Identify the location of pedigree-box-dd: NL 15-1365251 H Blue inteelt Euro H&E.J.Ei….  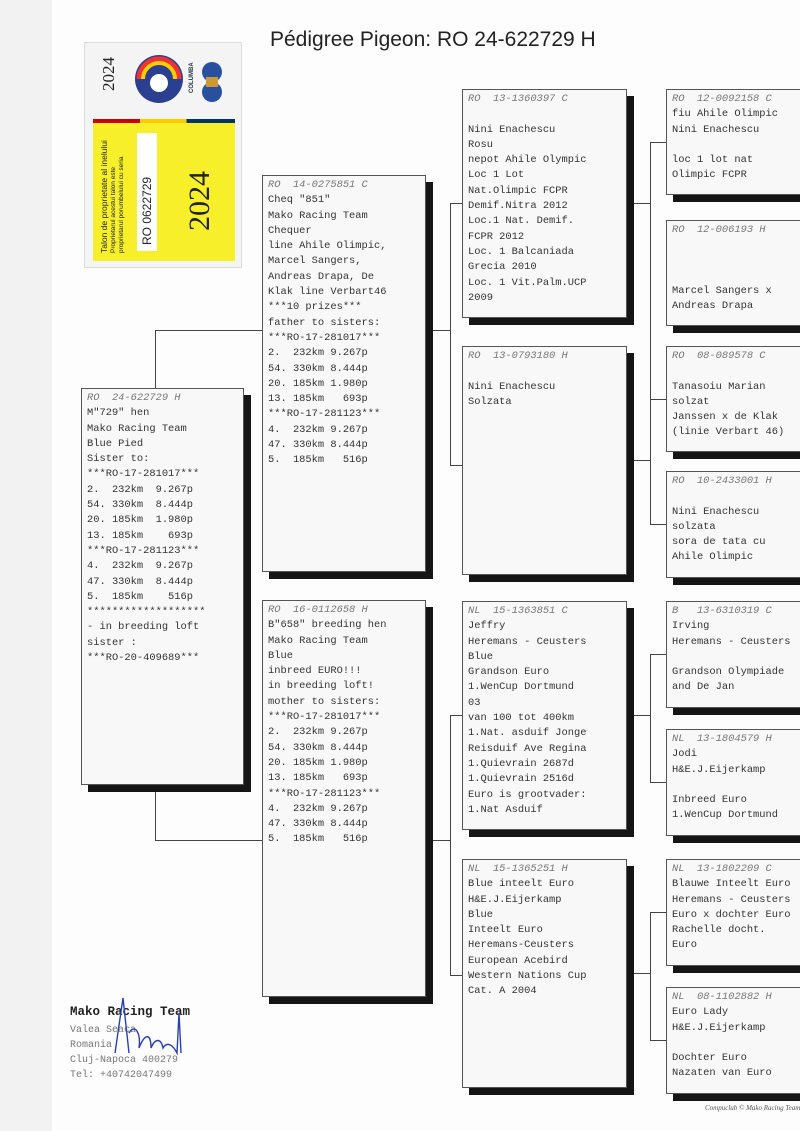
(544, 973).